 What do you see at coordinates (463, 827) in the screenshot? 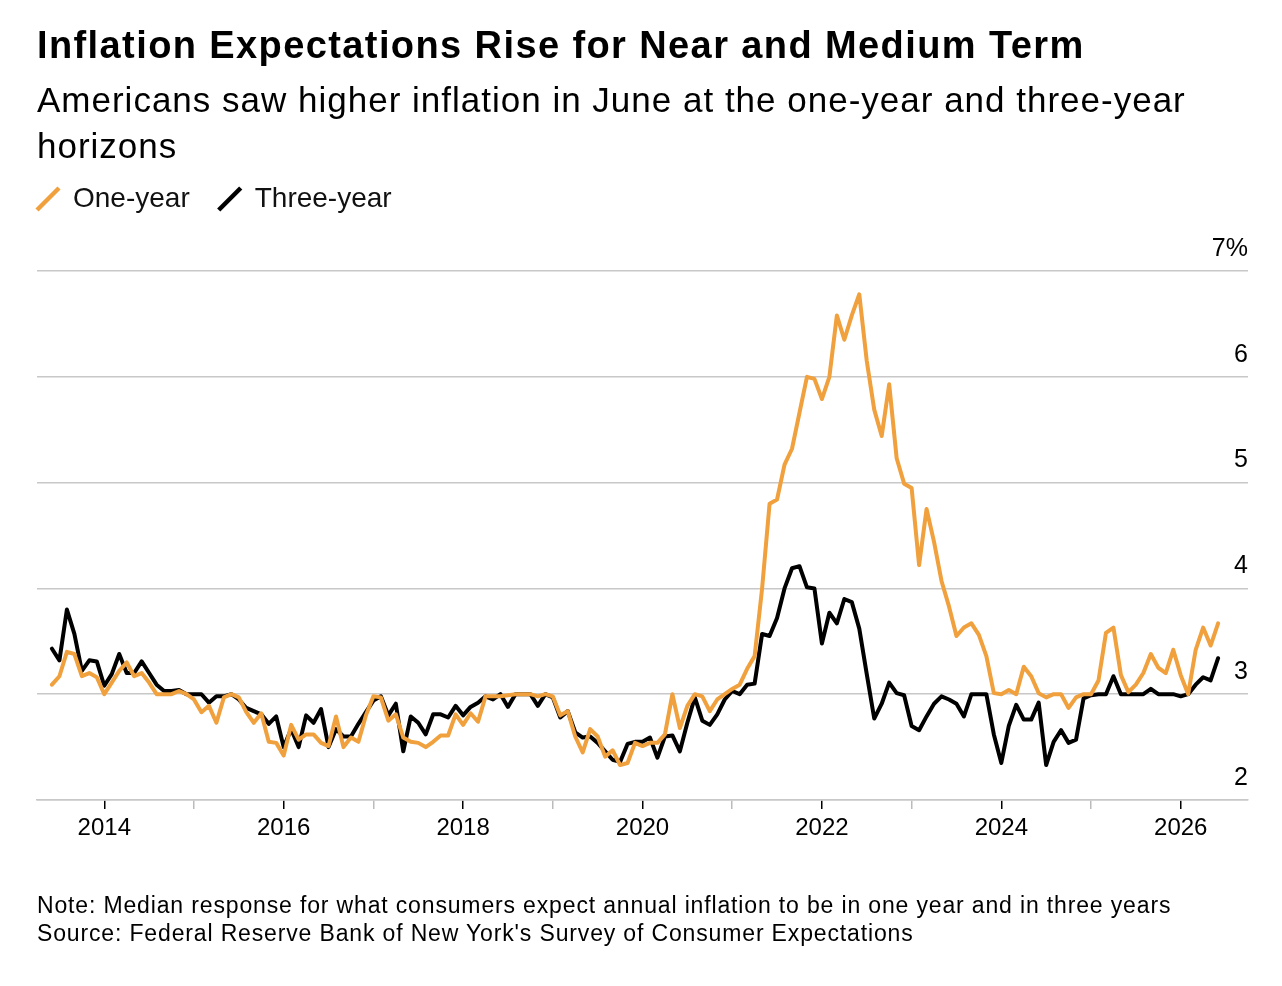
I see `x-tick-label: 2018` at bounding box center [463, 827].